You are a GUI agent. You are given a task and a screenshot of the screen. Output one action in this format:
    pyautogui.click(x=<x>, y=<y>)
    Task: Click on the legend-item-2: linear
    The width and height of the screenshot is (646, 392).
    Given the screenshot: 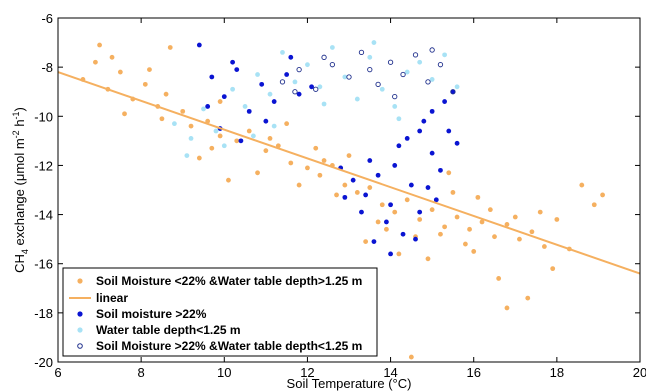 What is the action you would take?
    pyautogui.click(x=98, y=298)
    